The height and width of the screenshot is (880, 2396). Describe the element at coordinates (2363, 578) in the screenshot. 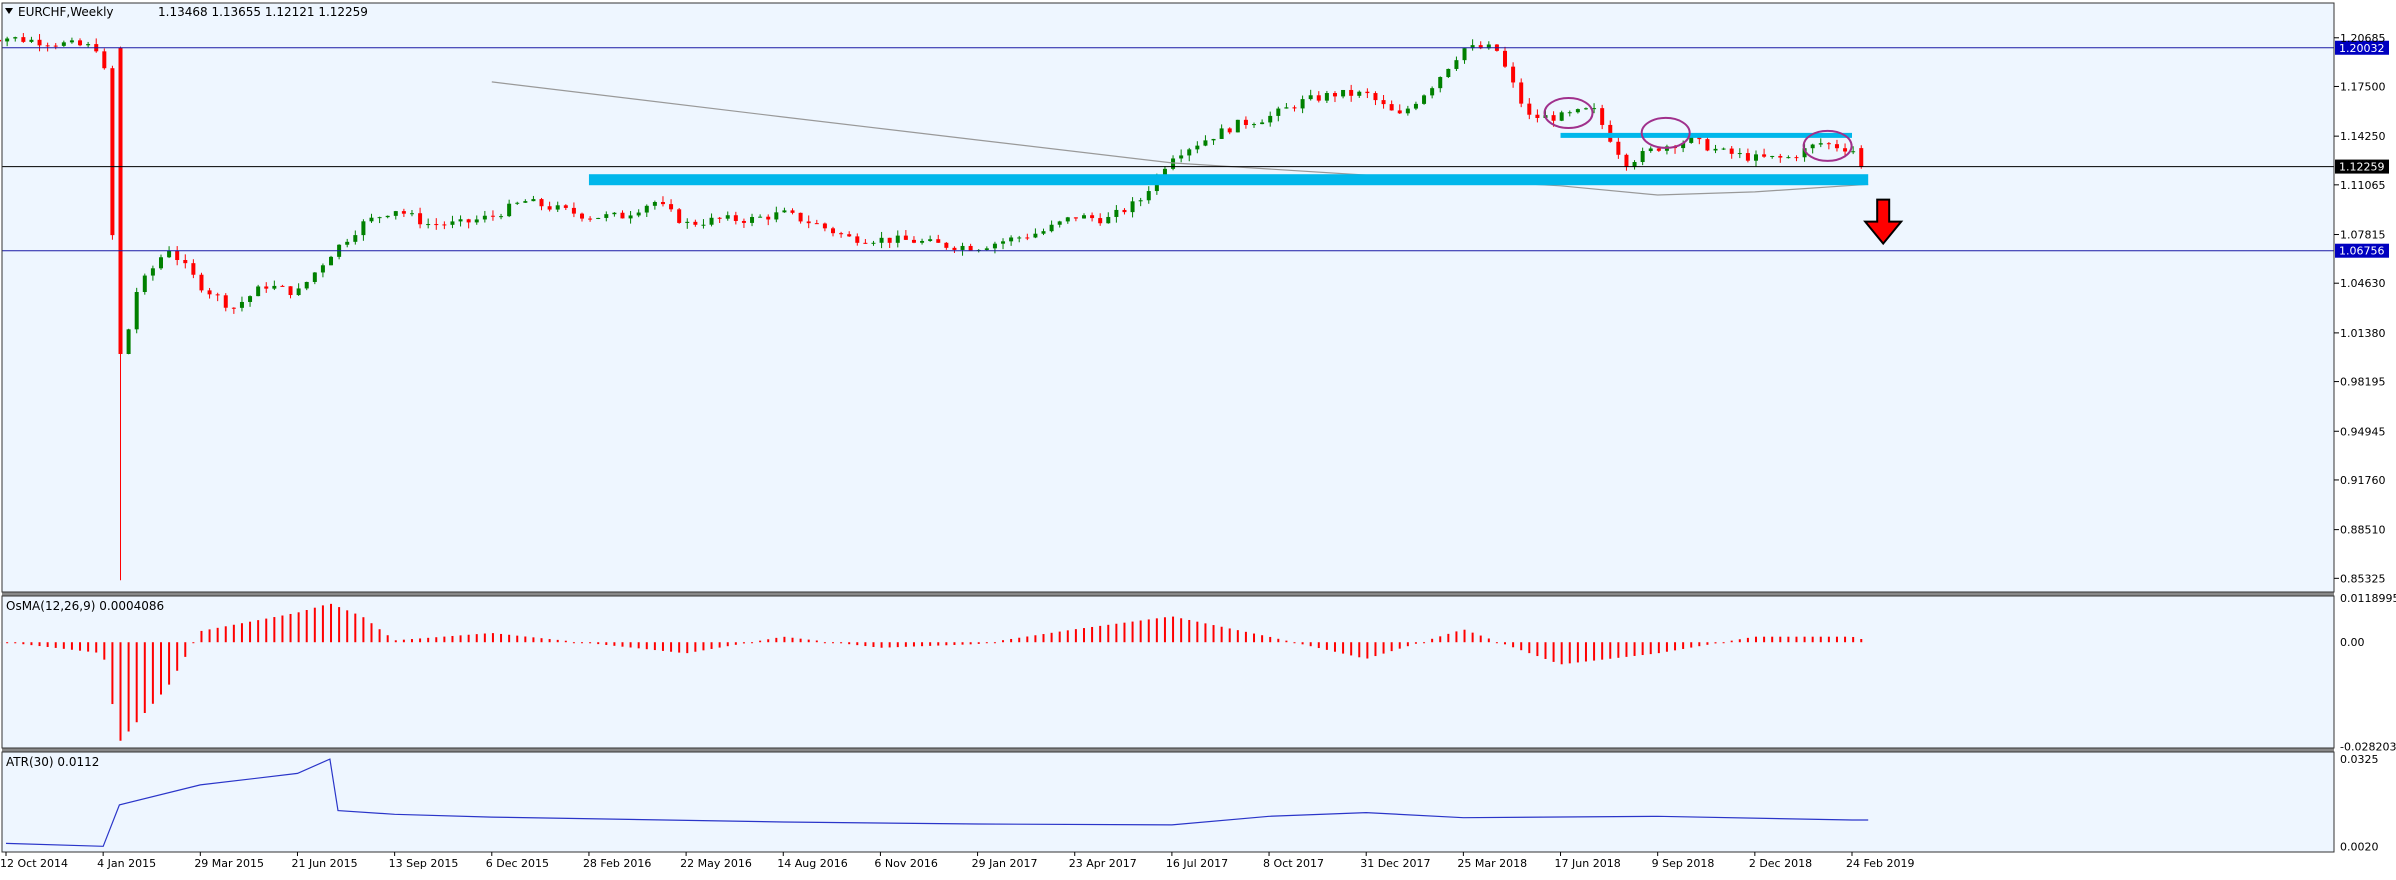

I see `y-tick-label: 0.85325` at that location.